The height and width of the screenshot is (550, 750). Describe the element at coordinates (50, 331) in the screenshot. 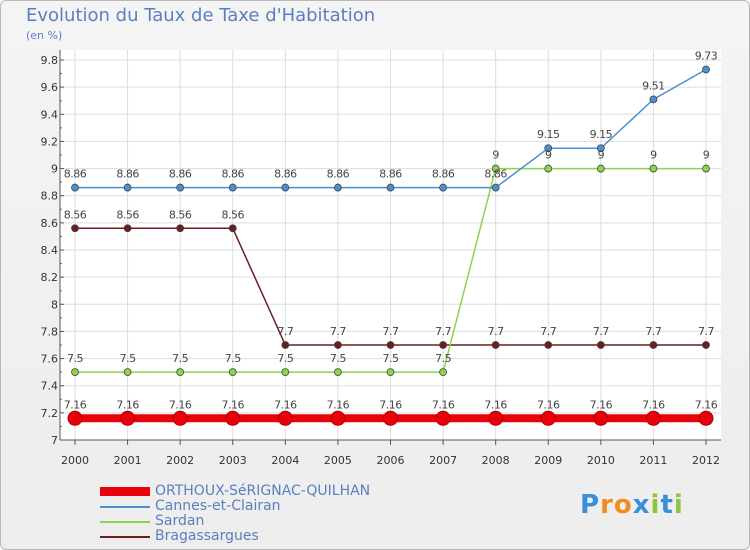

I see `y-tick-label: 7.8` at that location.